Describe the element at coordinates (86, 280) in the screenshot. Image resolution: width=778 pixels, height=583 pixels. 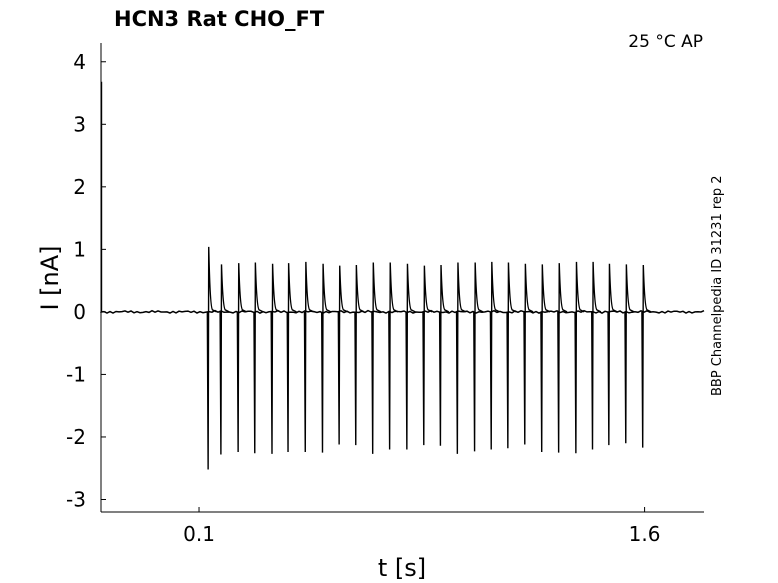
I see `y-axis-ticks: 4 3 2 1 0 -1 -2 -3` at that location.